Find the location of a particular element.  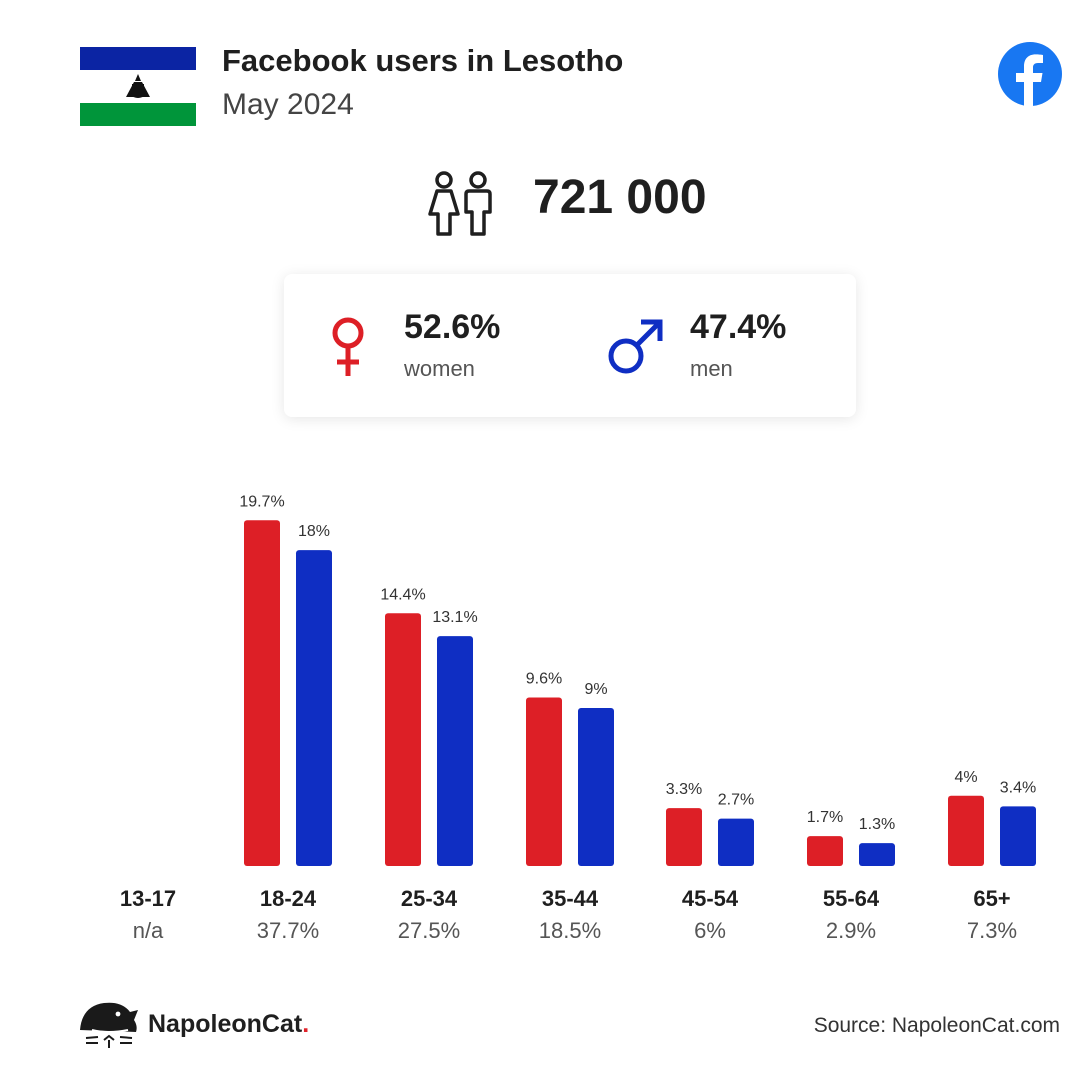

age-group-total: n/a is located at coordinates (148, 930).